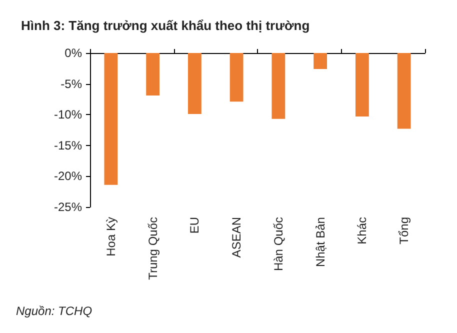 Image resolution: width=457 pixels, height=333 pixels. Describe the element at coordinates (153, 248) in the screenshot. I see `x-tick-label: Trung Quốc` at that location.